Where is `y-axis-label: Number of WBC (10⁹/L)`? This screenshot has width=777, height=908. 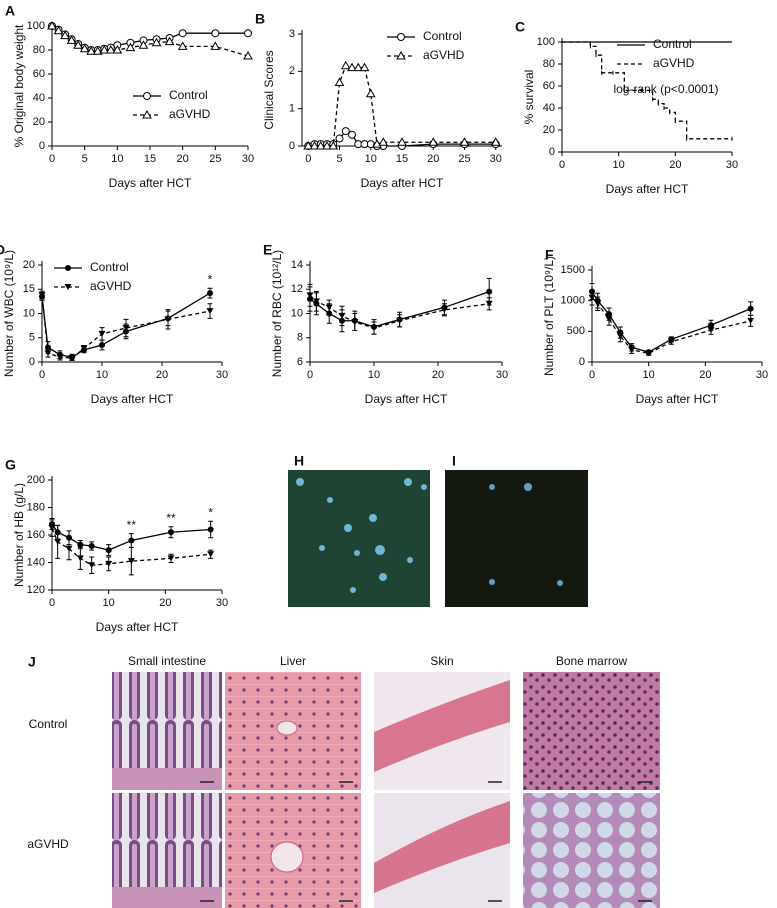
y-axis-label: Number of WBC (10⁹/L) is located at coordinates (9, 313).